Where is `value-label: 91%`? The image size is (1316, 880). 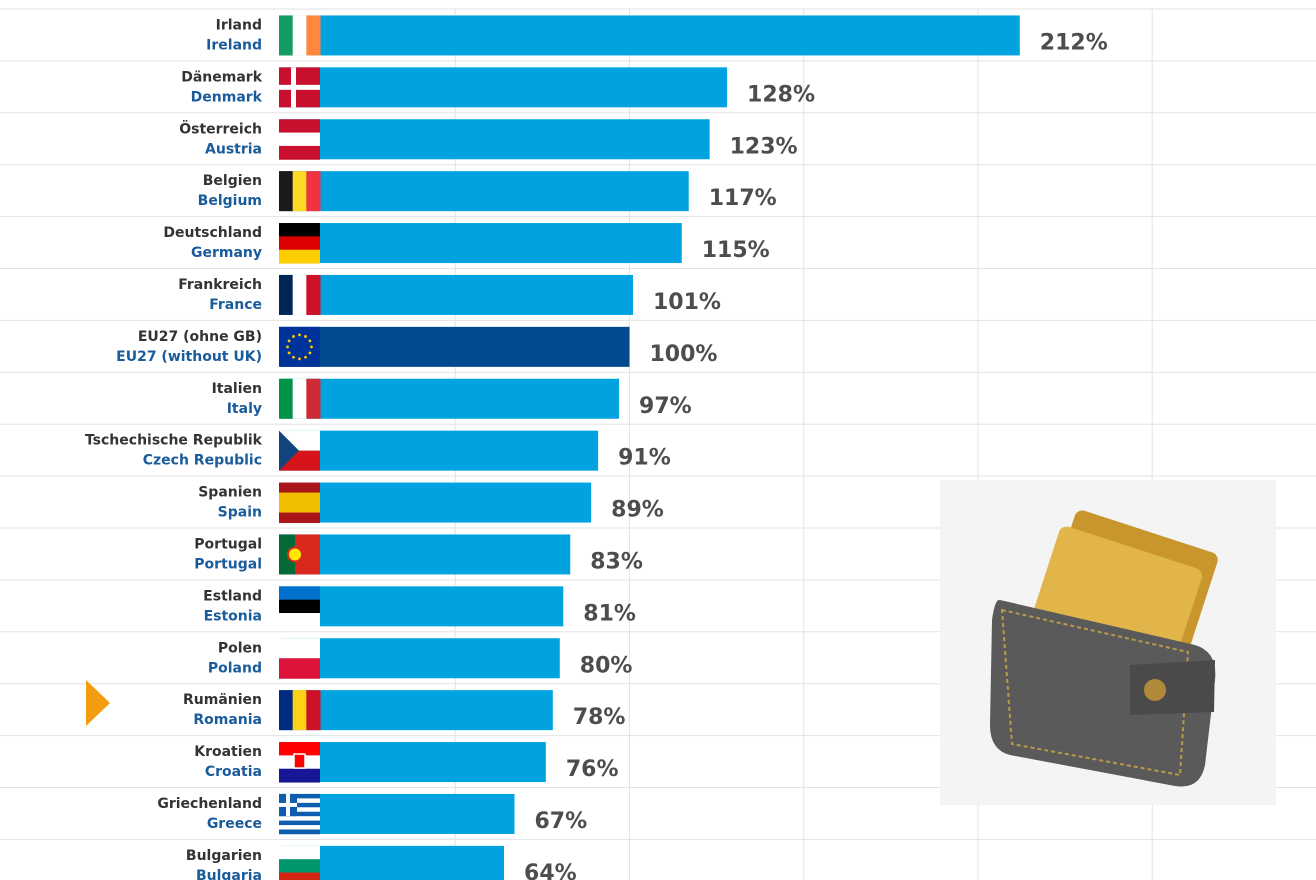
value-label: 91% is located at coordinates (644, 458).